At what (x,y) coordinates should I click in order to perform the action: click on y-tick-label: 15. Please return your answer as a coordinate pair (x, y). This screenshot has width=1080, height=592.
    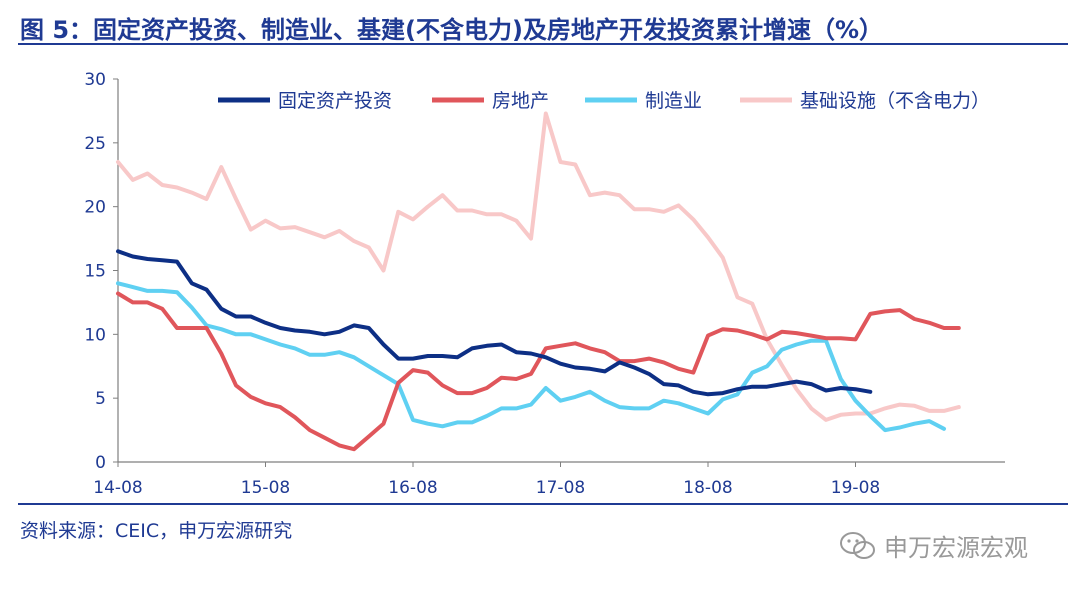
    Looking at the image, I should click on (95, 272).